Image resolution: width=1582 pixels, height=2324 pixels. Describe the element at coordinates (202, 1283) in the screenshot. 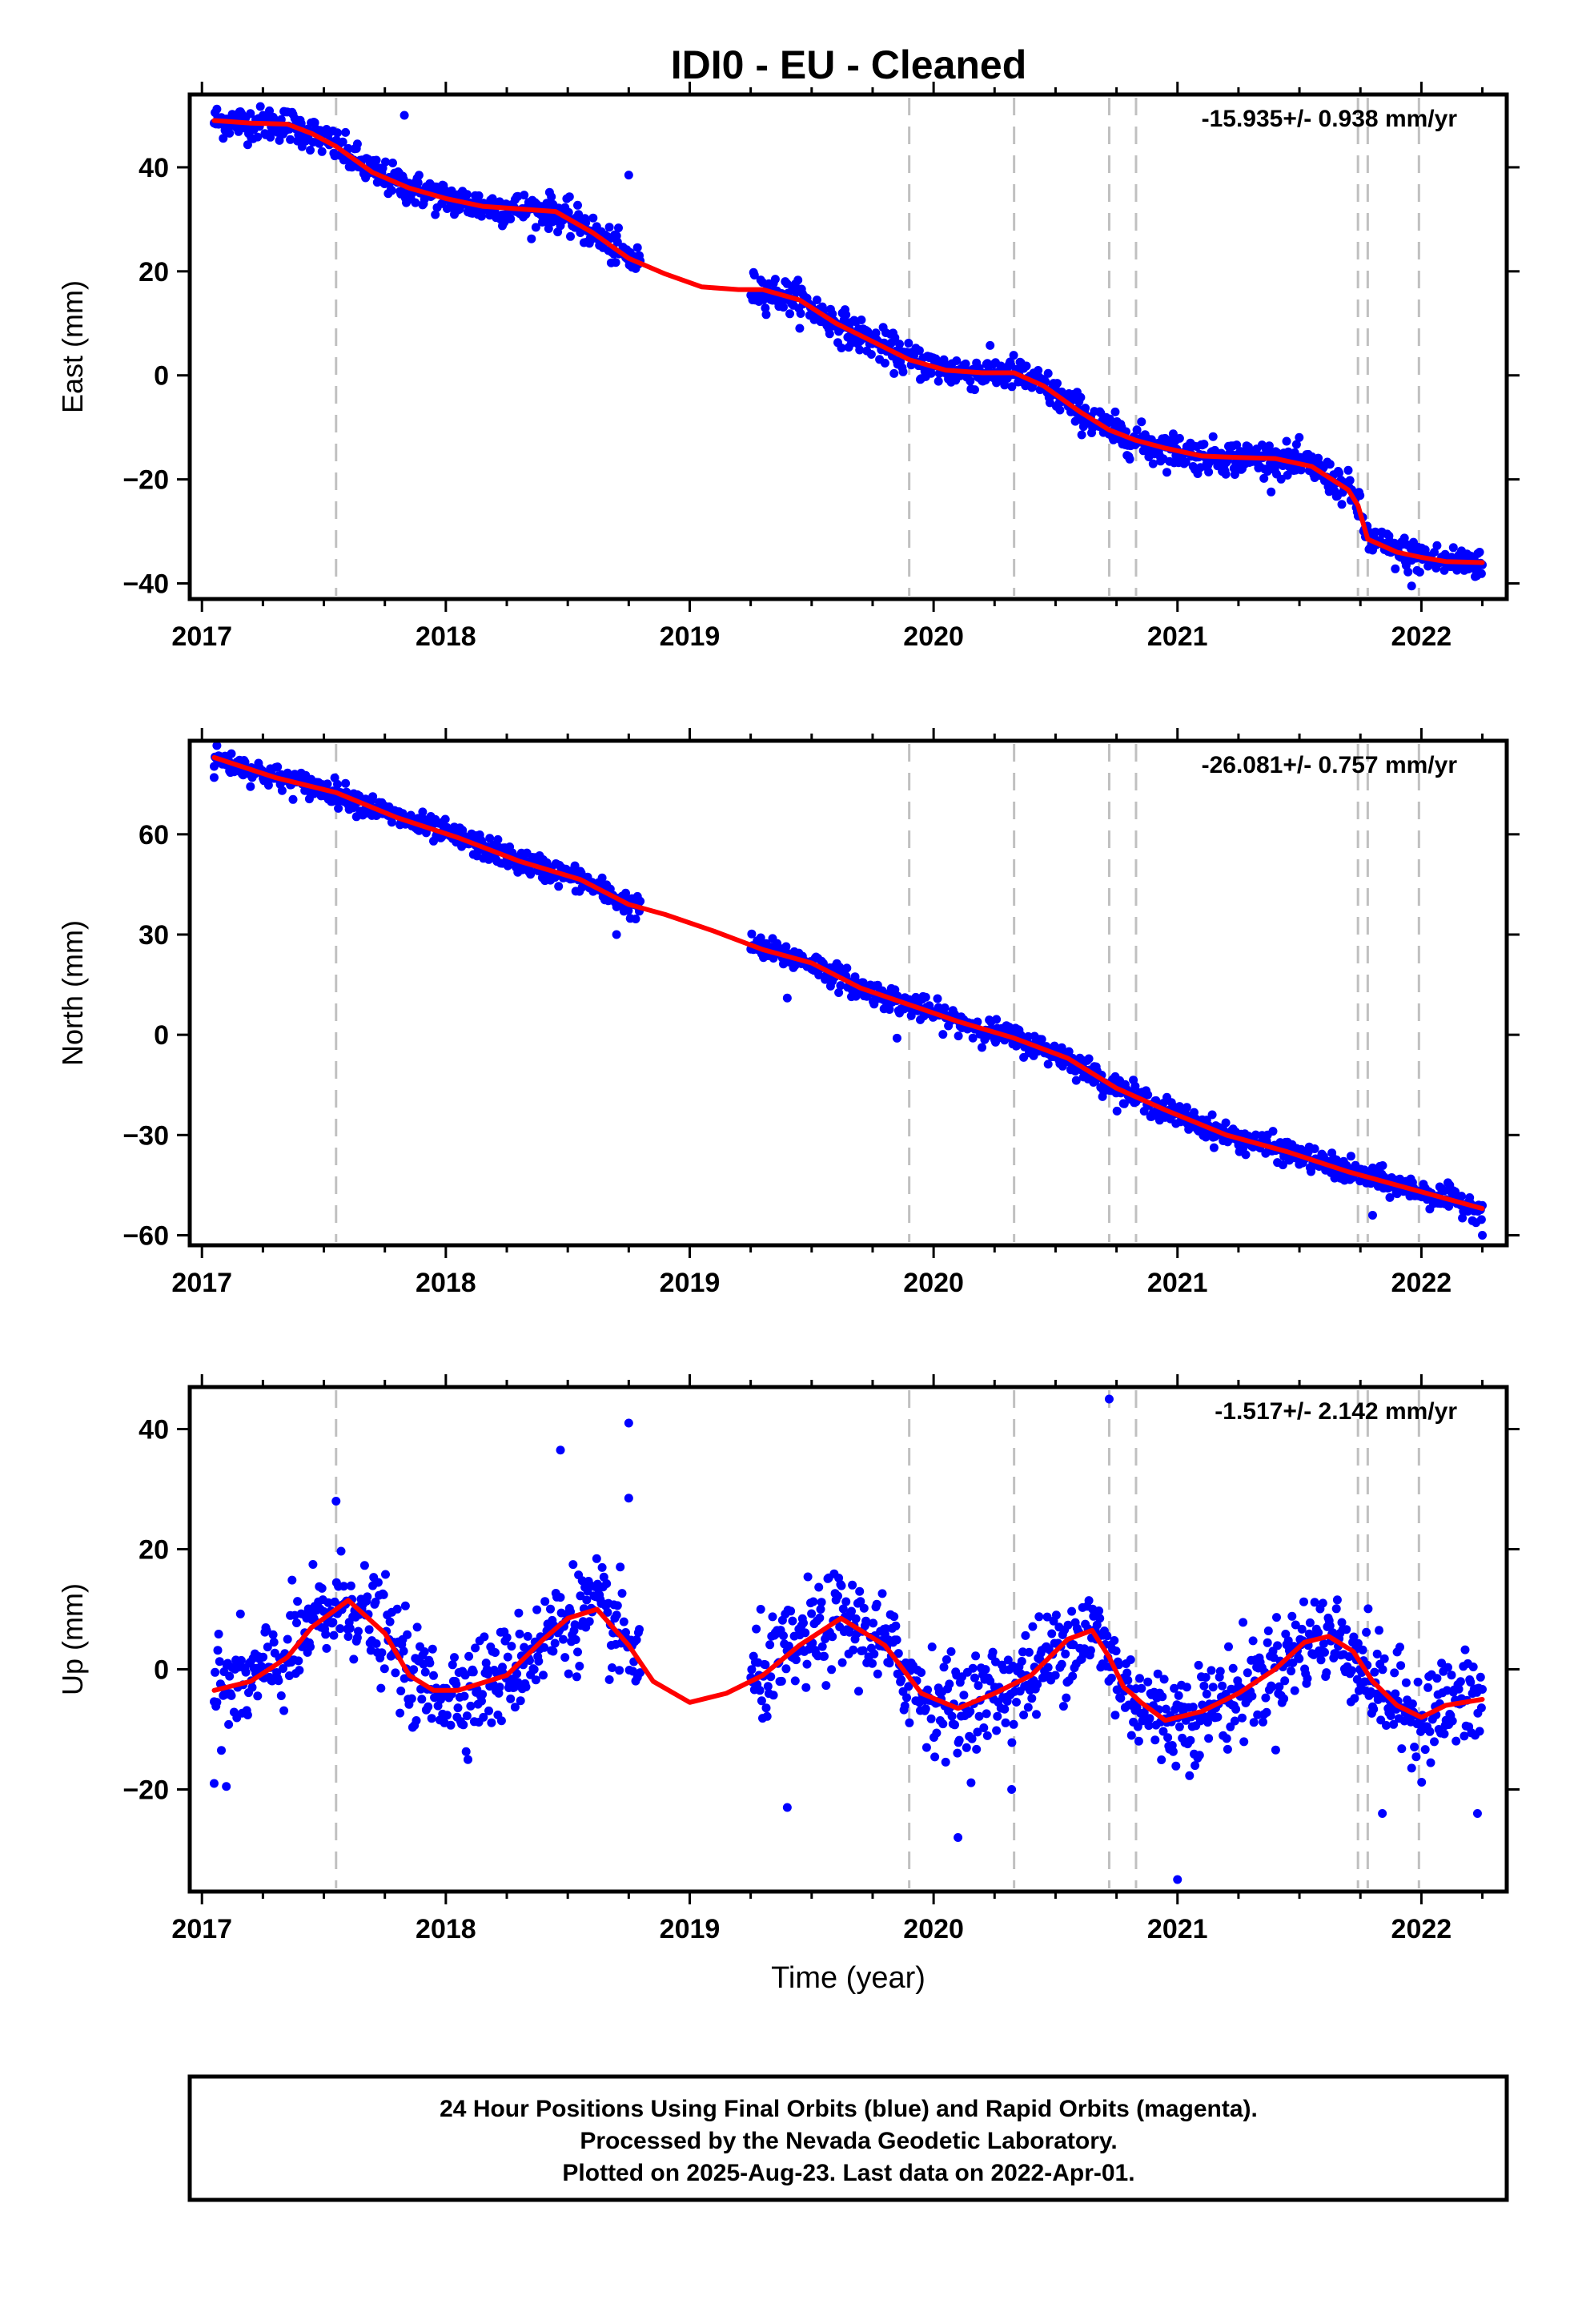

I see `north-x-tick-label: 2017` at that location.